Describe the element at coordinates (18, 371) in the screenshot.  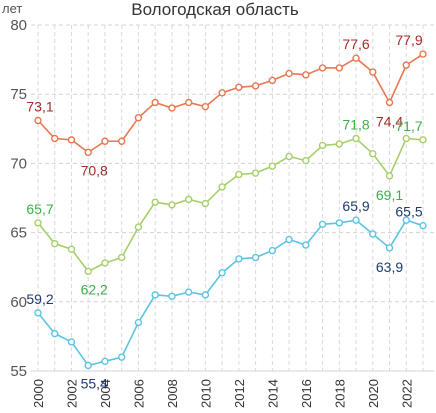
I see `y-tick-label: 55` at that location.